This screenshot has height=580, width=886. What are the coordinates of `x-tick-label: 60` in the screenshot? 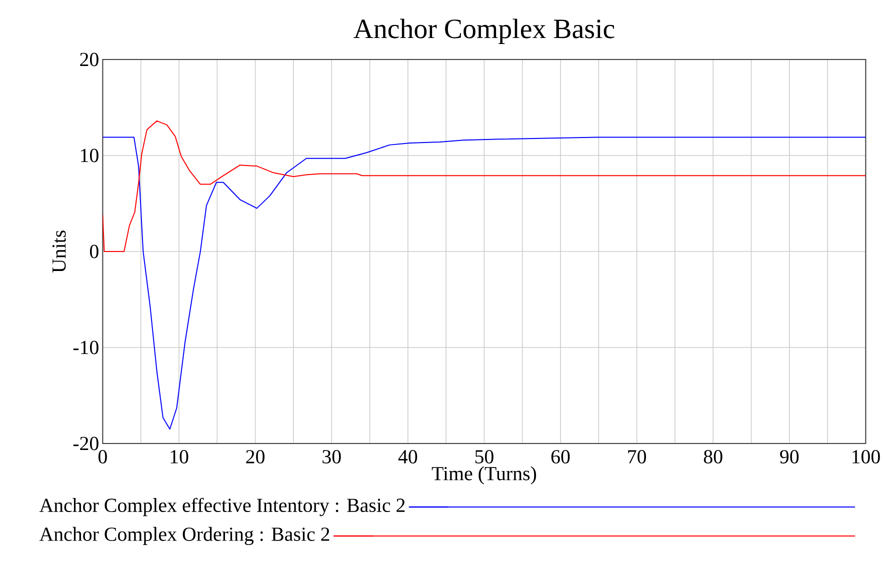 It's located at (560, 457).